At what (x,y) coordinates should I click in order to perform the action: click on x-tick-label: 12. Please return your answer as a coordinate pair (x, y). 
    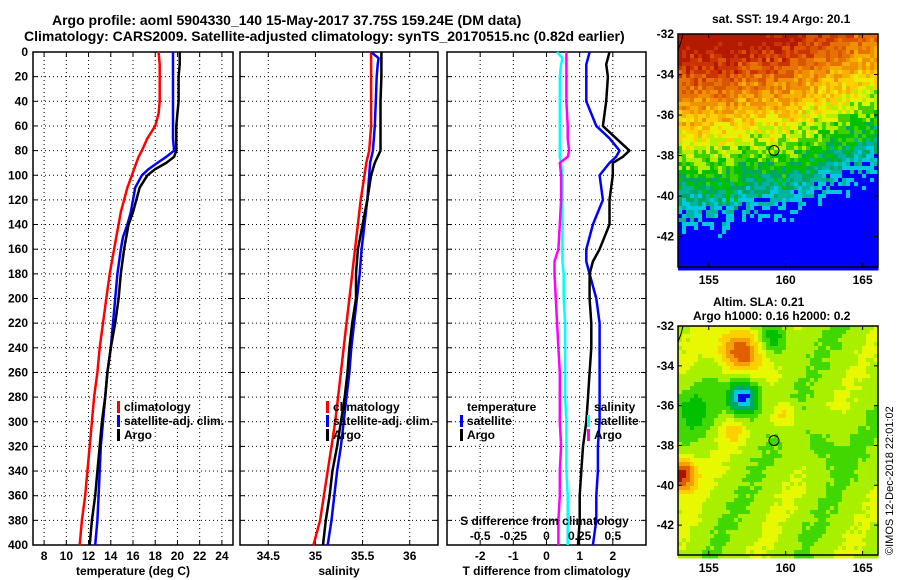
    Looking at the image, I should click on (89, 556).